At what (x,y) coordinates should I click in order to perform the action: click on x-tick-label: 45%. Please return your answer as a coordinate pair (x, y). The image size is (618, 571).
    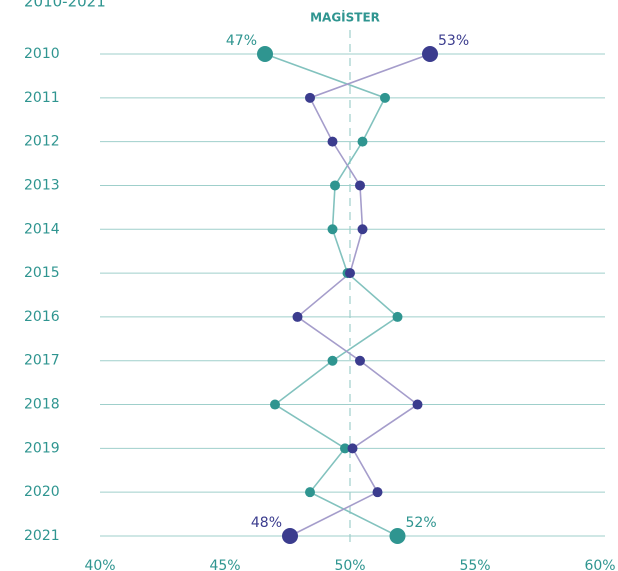
    Looking at the image, I should click on (224, 564).